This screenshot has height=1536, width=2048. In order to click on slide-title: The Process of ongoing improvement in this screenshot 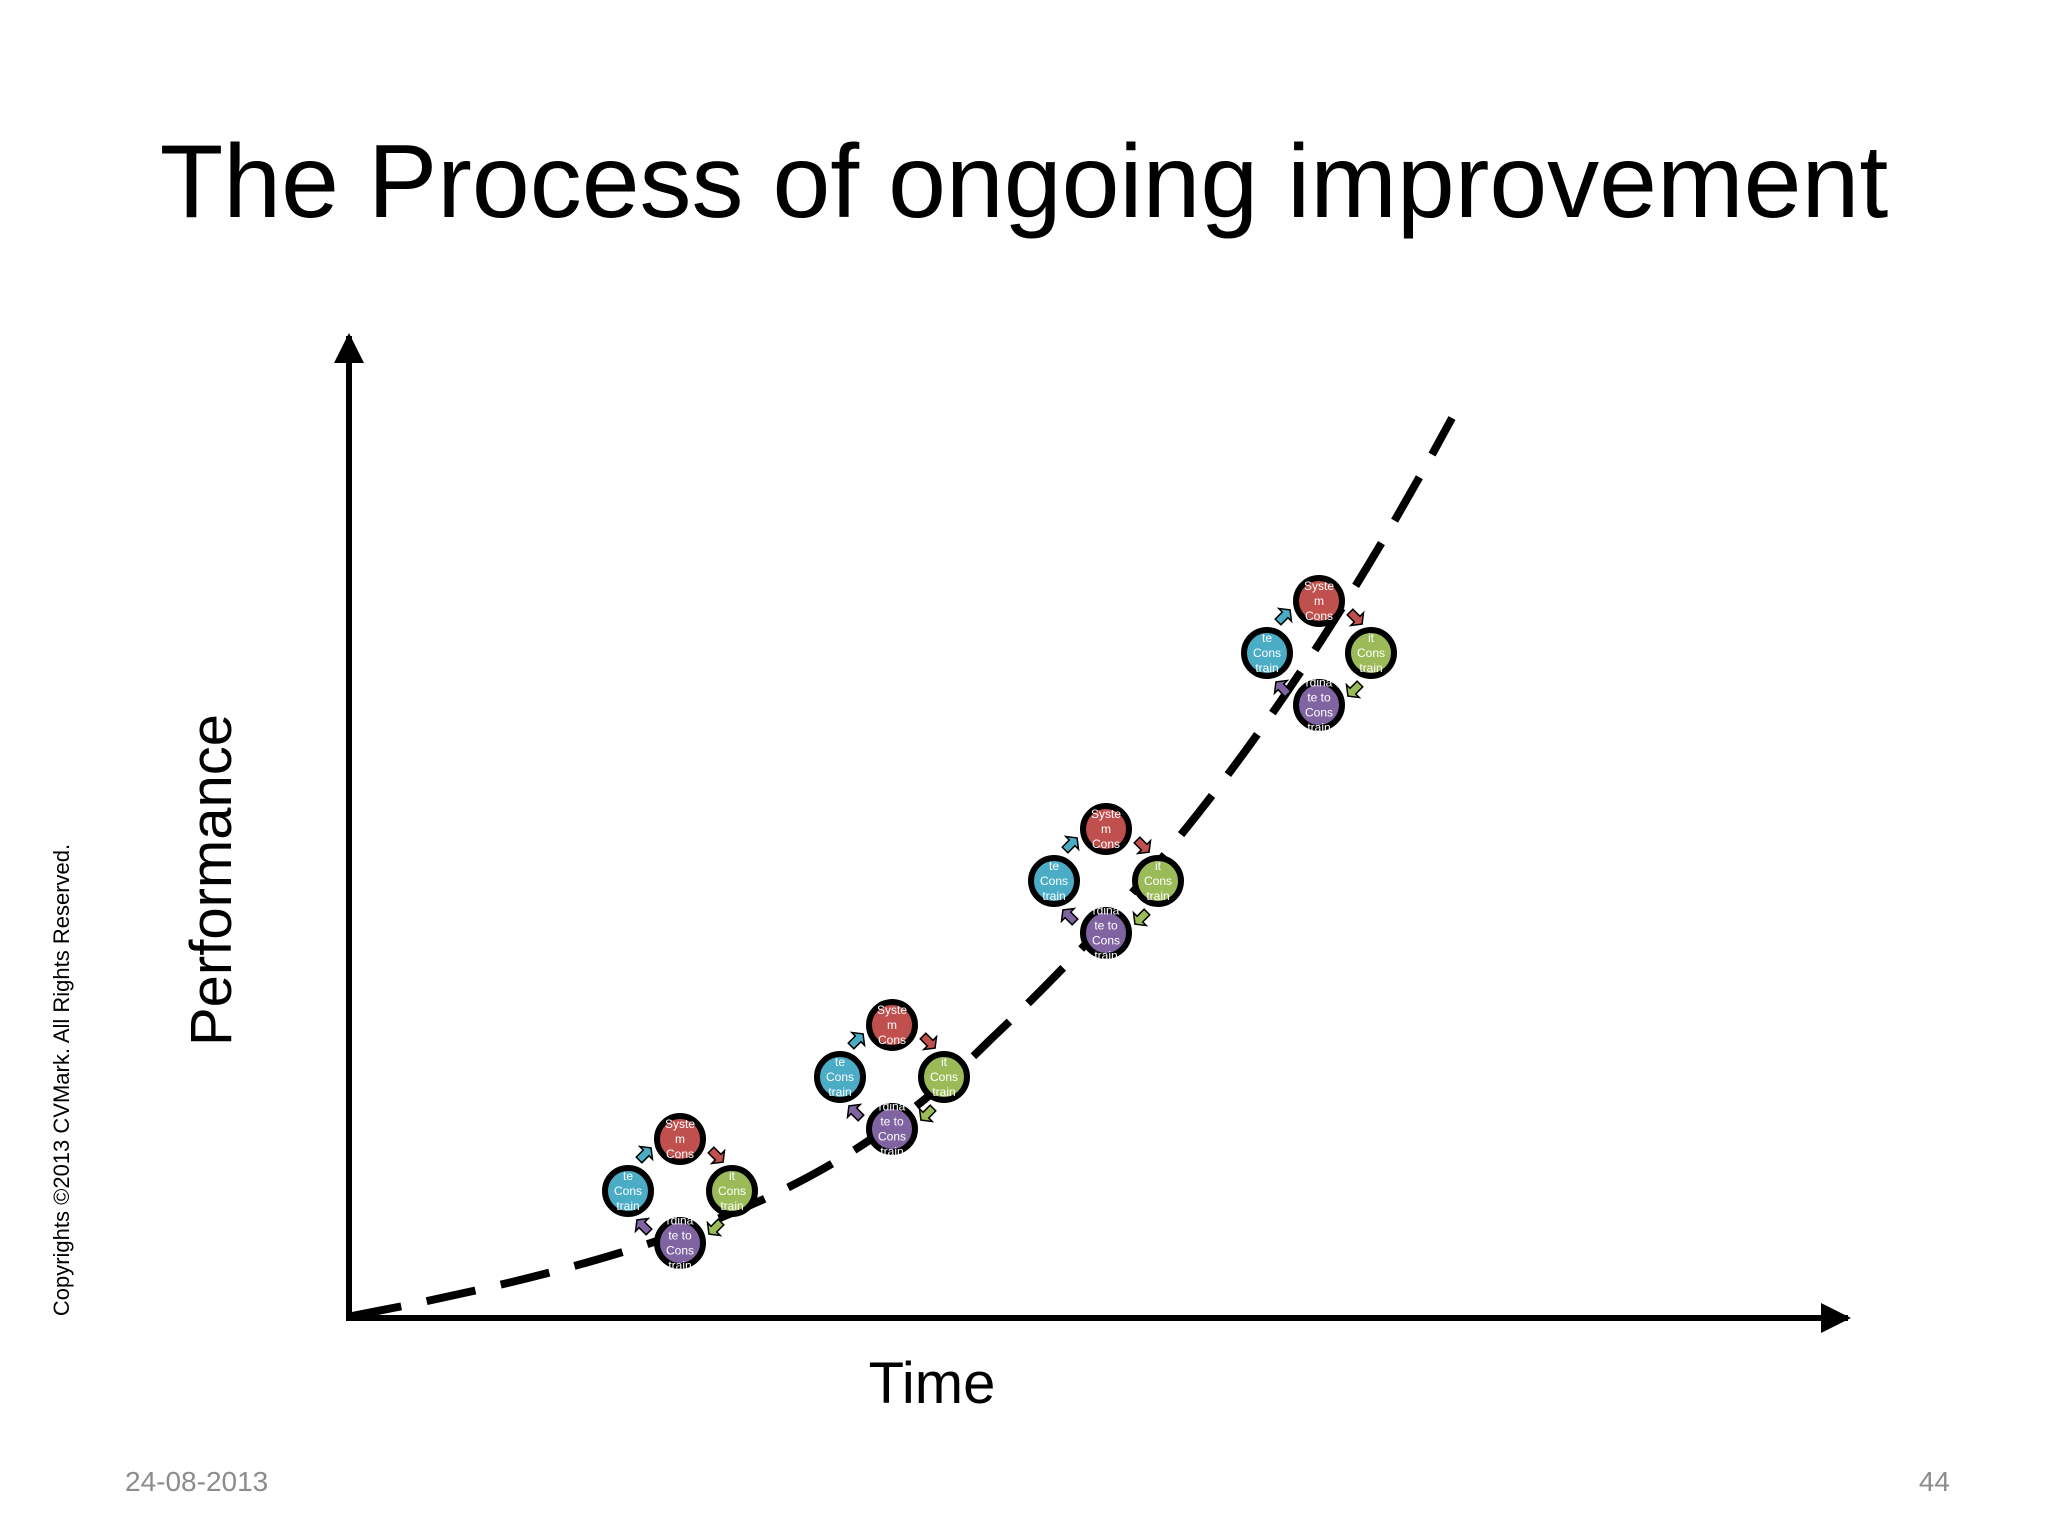, I will do `click(1024, 182)`.